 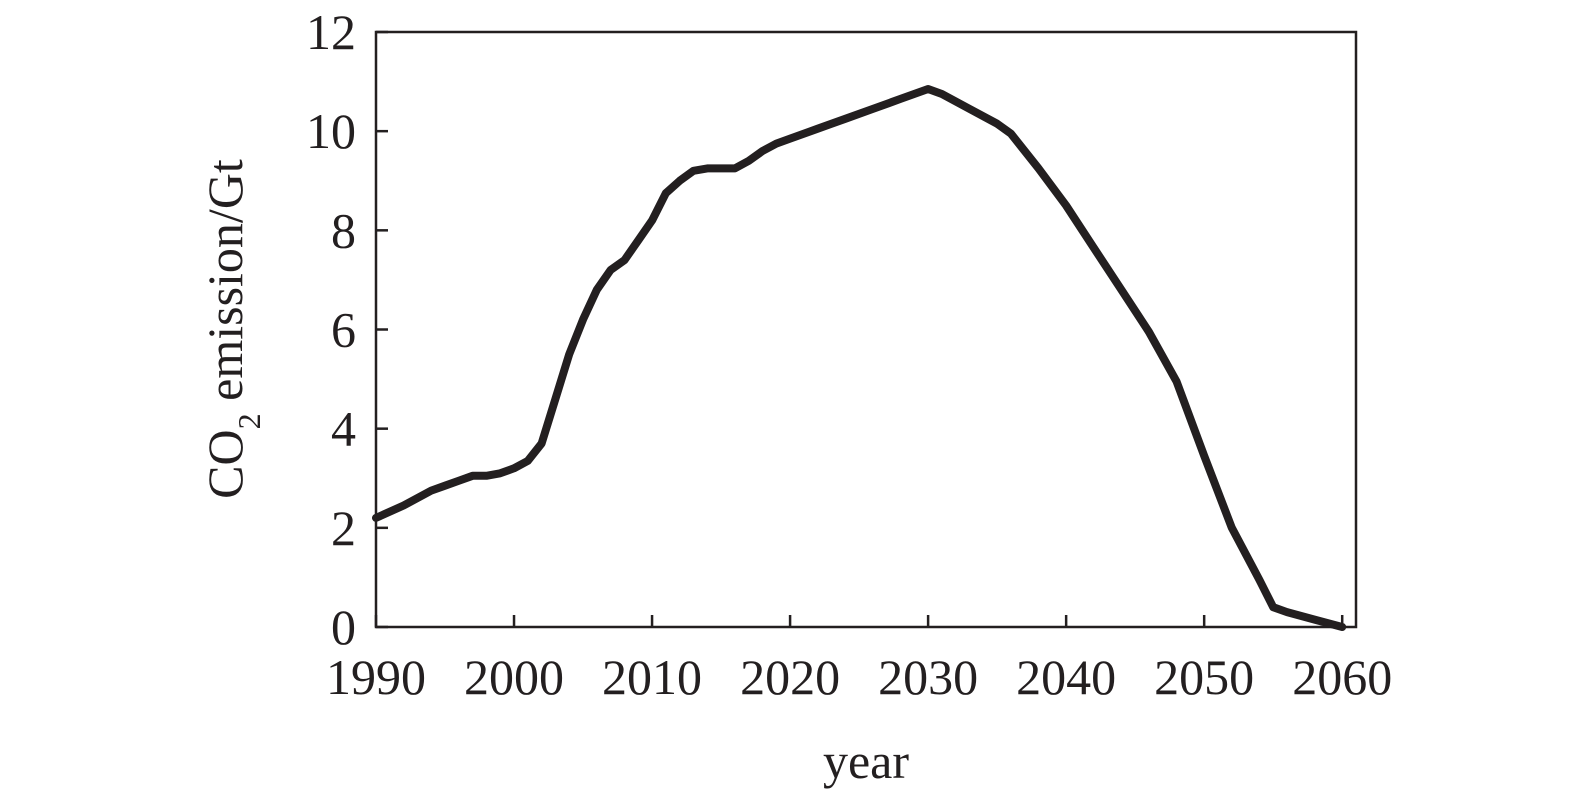 What do you see at coordinates (249, 421) in the screenshot?
I see `y-axis-title-subscript: 2` at bounding box center [249, 421].